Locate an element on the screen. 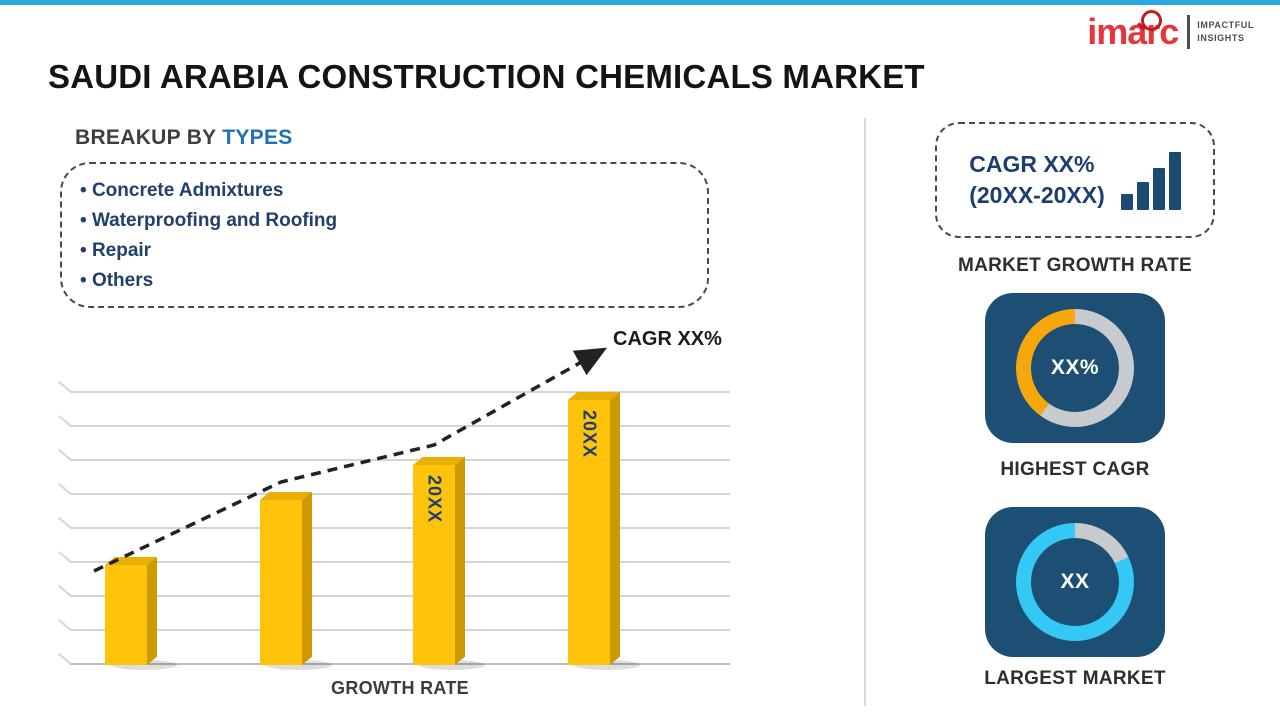 The width and height of the screenshot is (1280, 720). cagr-summary-line1: CAGR XX% is located at coordinates (1032, 163).